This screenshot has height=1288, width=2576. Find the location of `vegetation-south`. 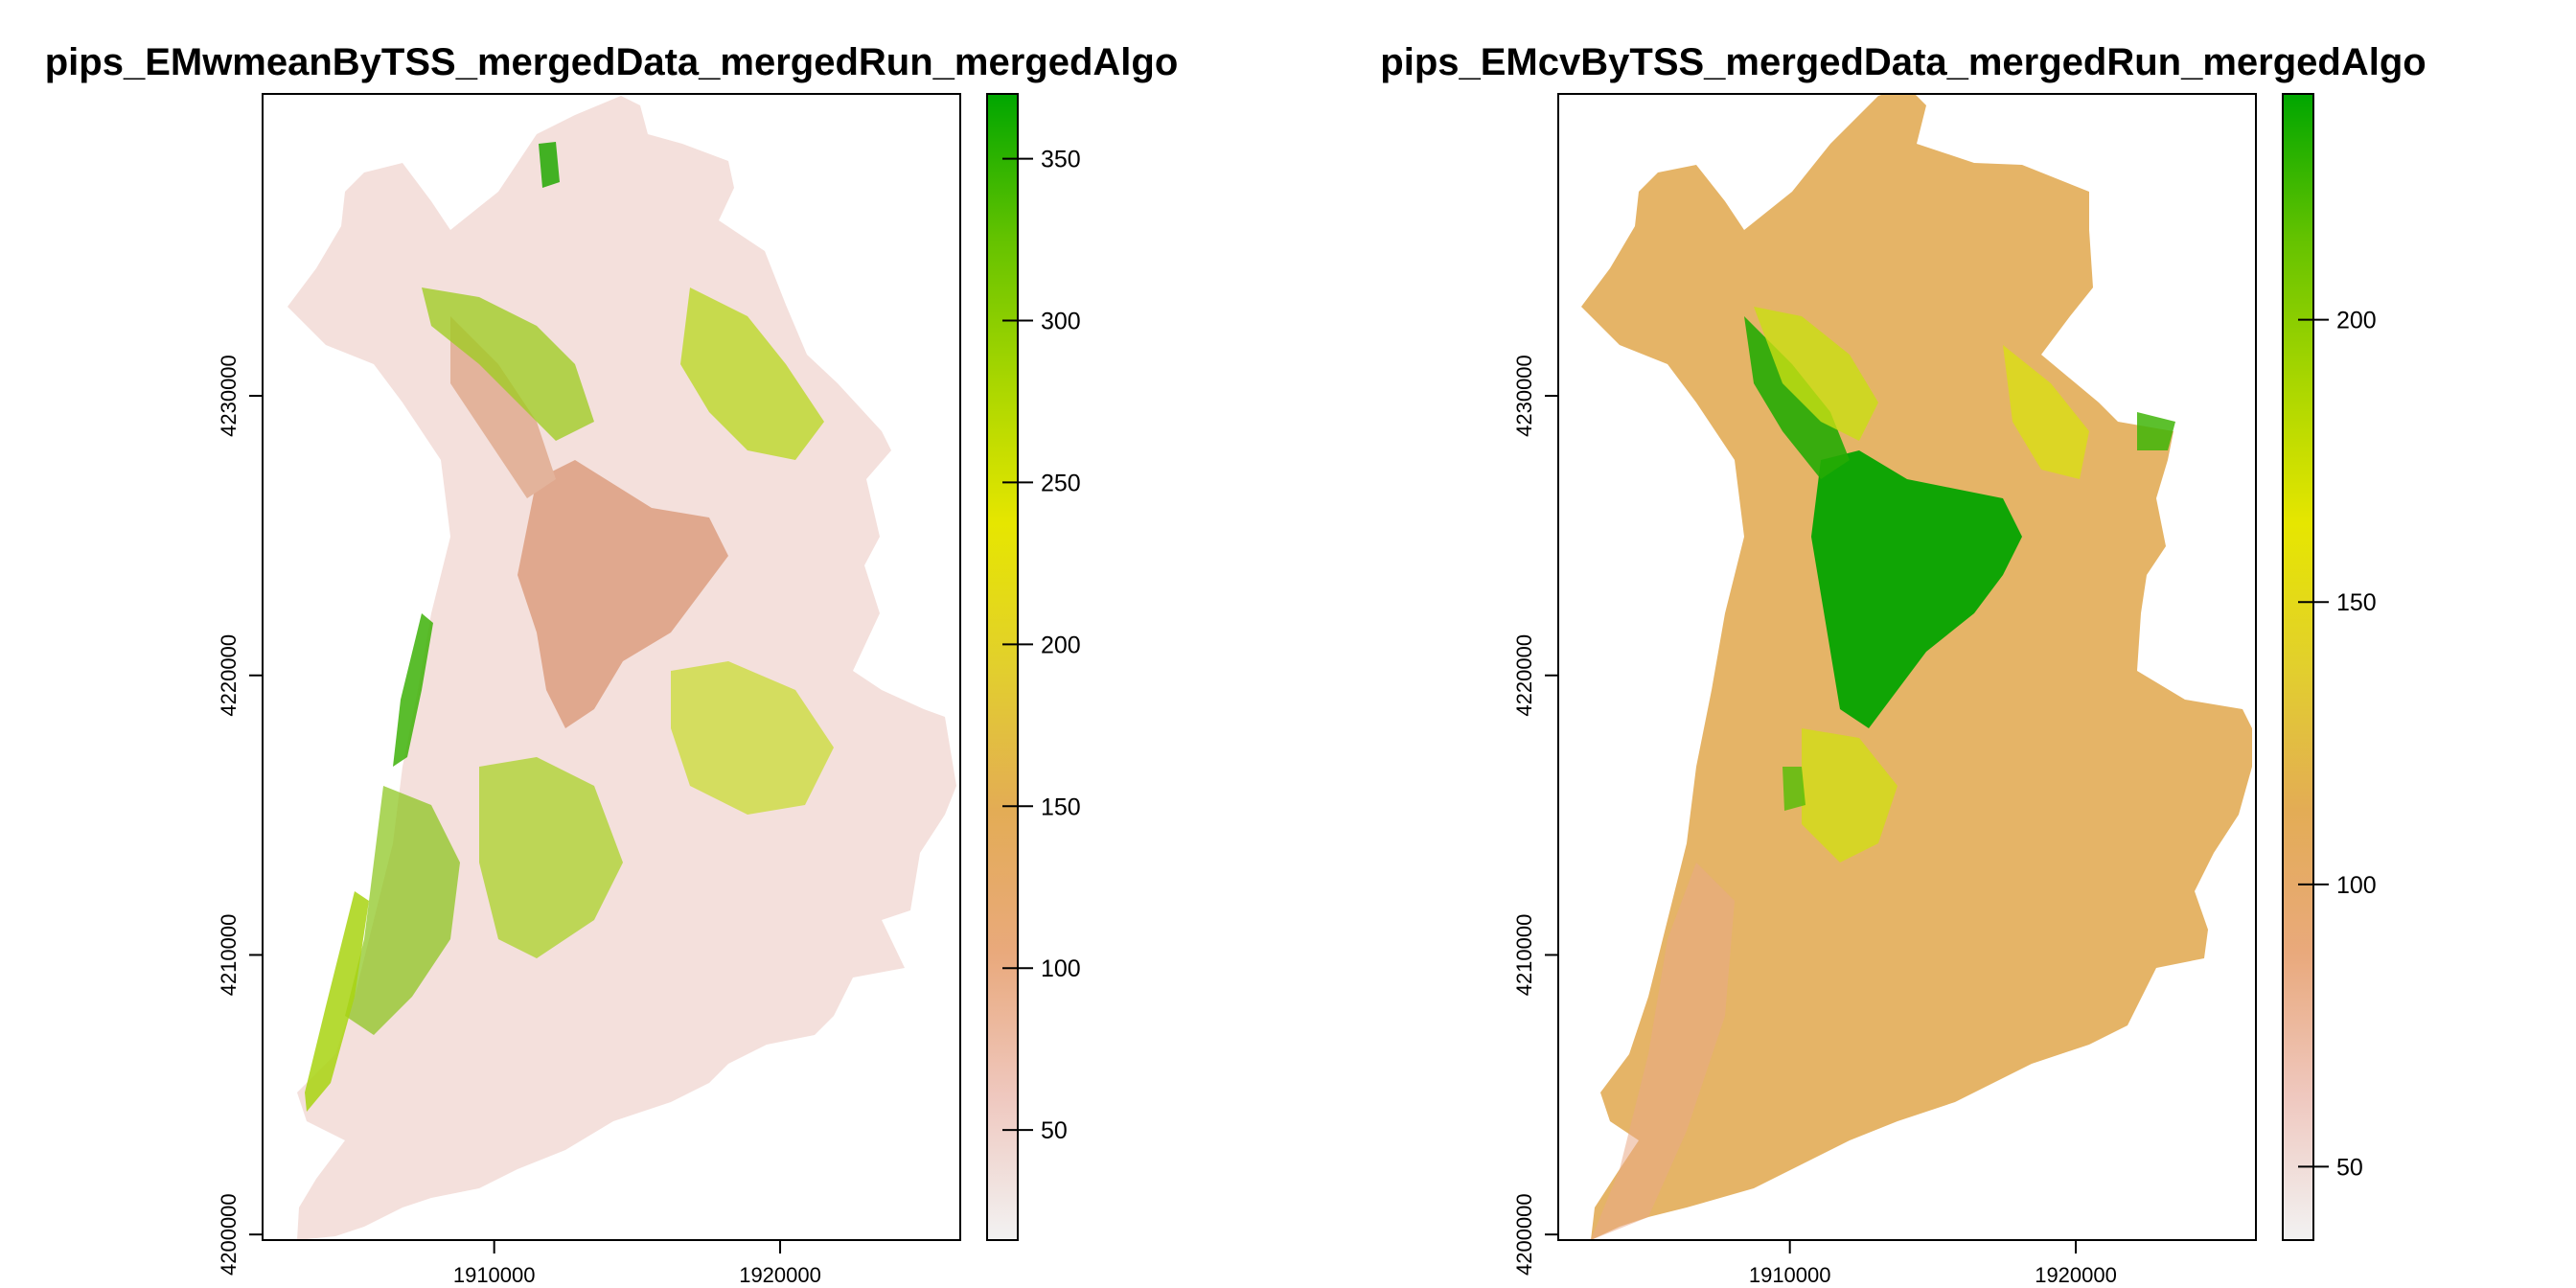

vegetation-south is located at coordinates (551, 857).